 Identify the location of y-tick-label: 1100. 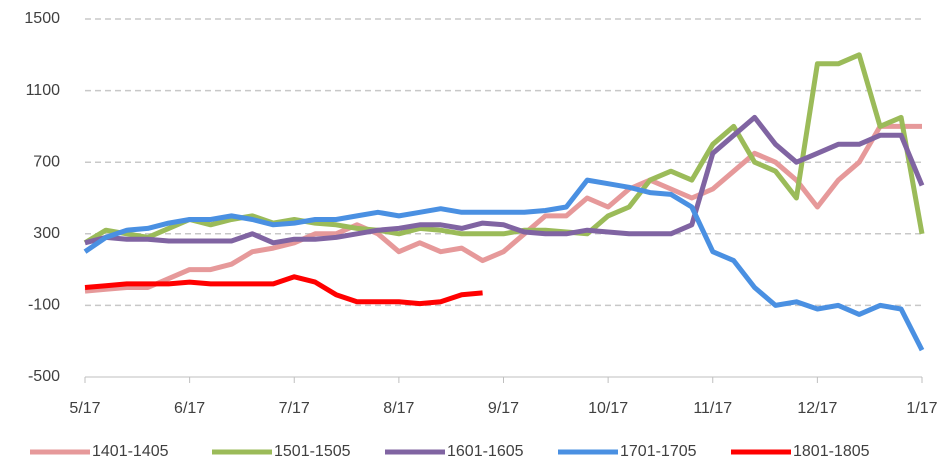
(43, 90).